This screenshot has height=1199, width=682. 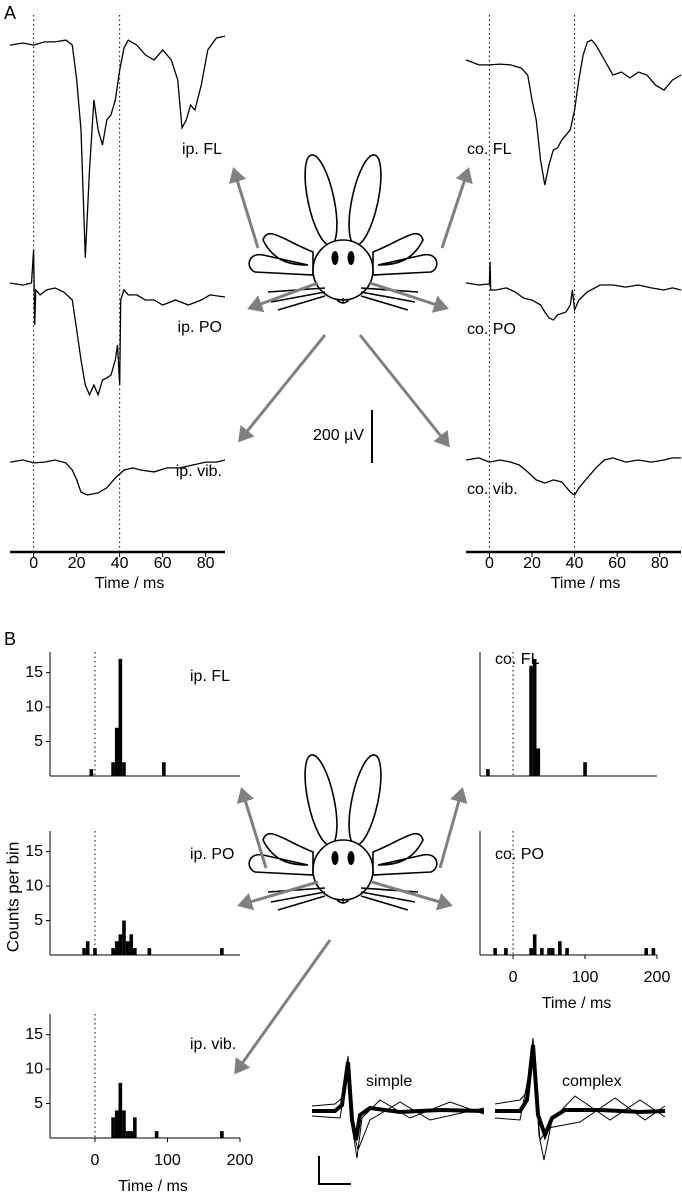 I want to click on trace-label: co. FL, so click(x=489, y=149).